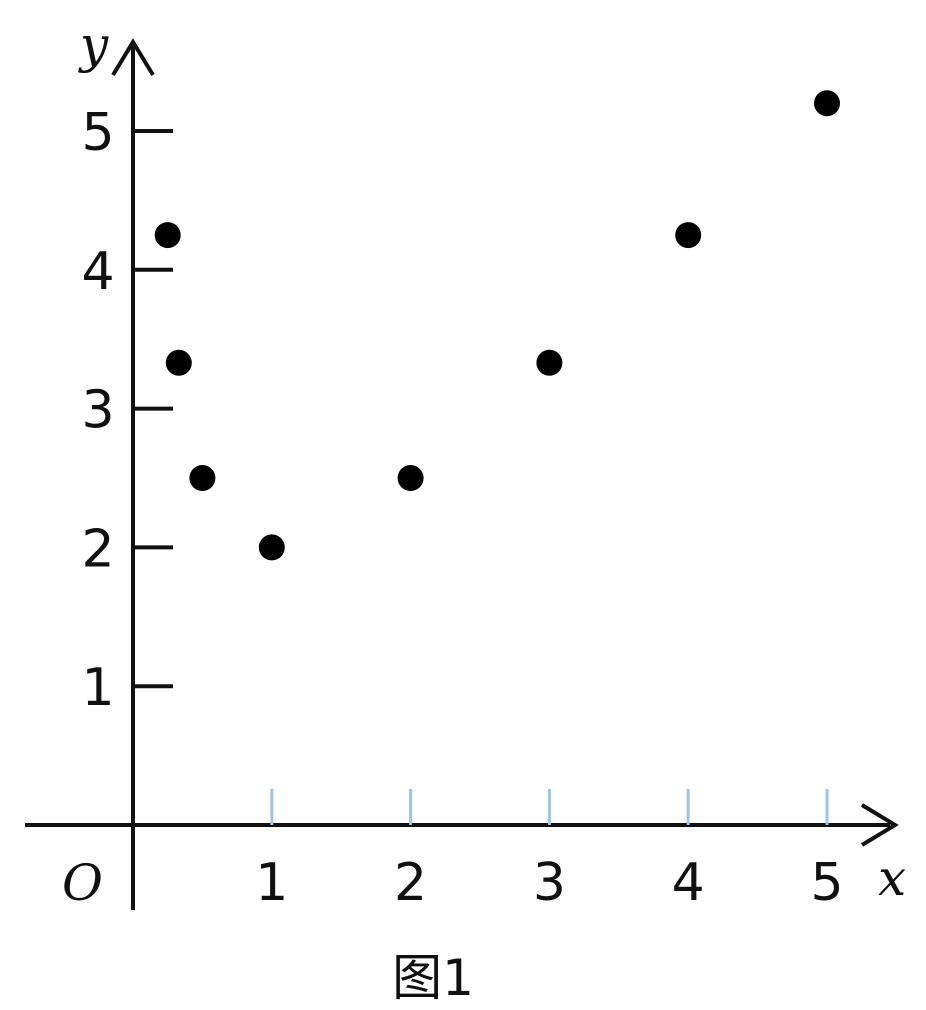 The width and height of the screenshot is (926, 1010). I want to click on x-tick-label: 1, so click(271, 883).